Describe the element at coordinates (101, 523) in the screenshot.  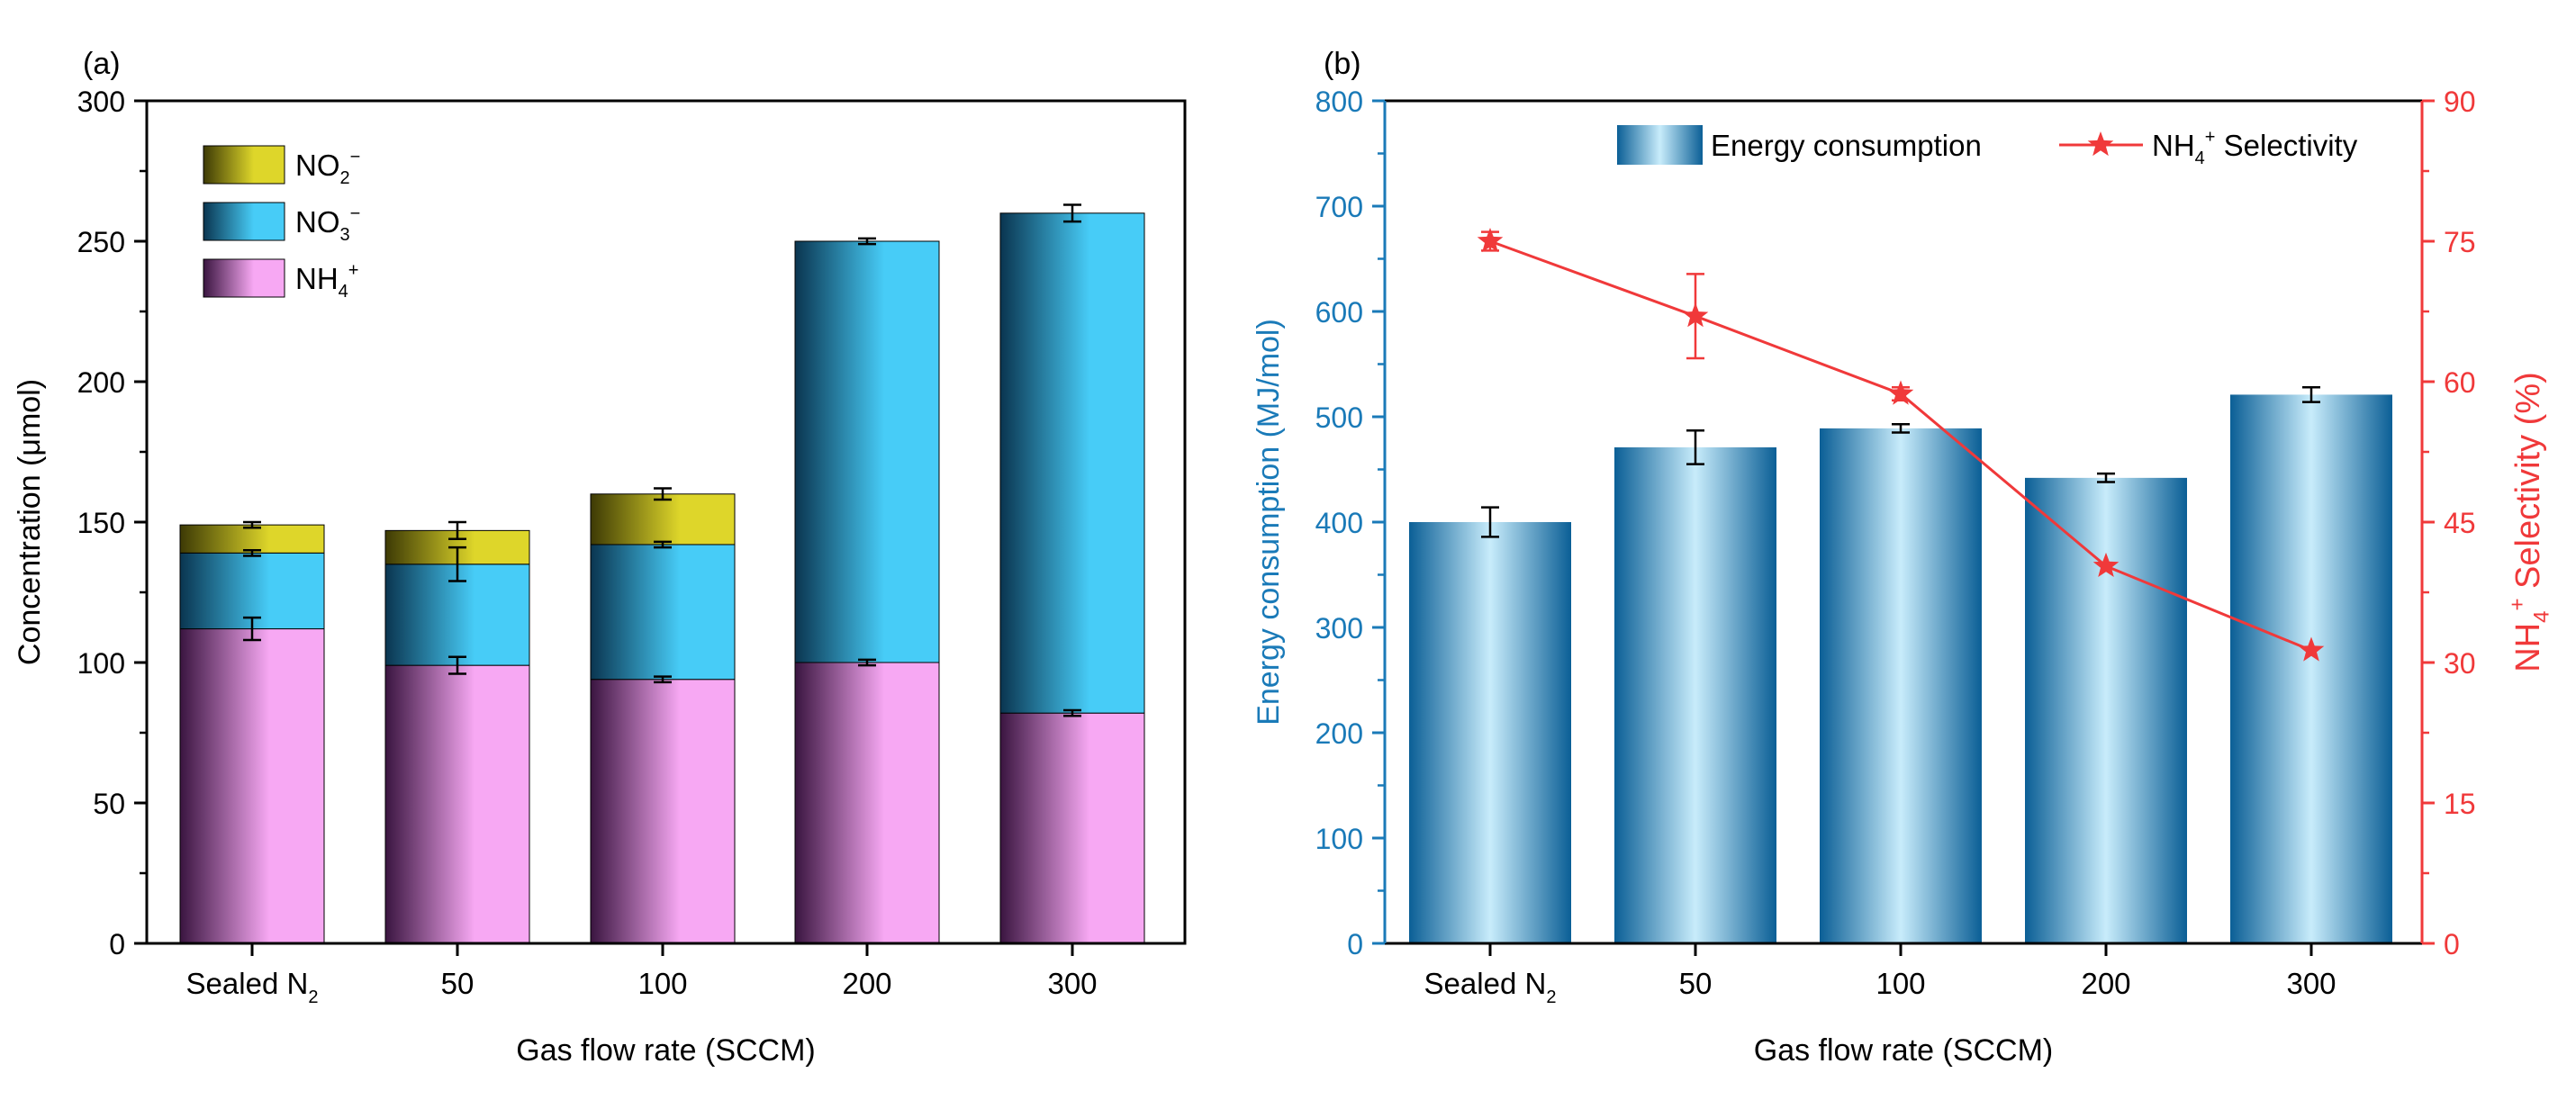
I see `y-tick-label: 150` at that location.